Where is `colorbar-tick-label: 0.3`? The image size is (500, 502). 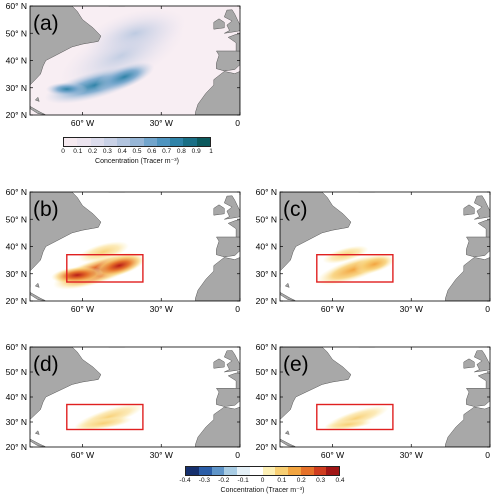 colorbar-tick-label: 0.3 is located at coordinates (107, 151).